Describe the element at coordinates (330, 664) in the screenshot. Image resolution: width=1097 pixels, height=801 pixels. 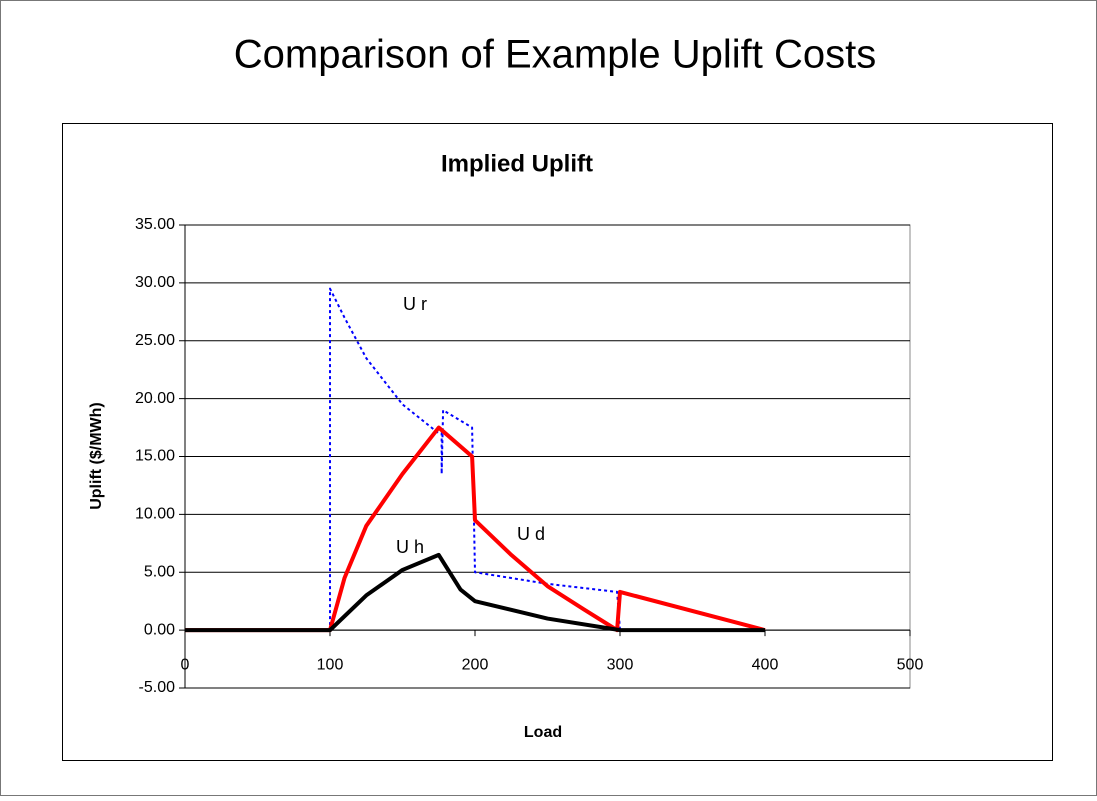
I see `x-tick-label: 100` at that location.